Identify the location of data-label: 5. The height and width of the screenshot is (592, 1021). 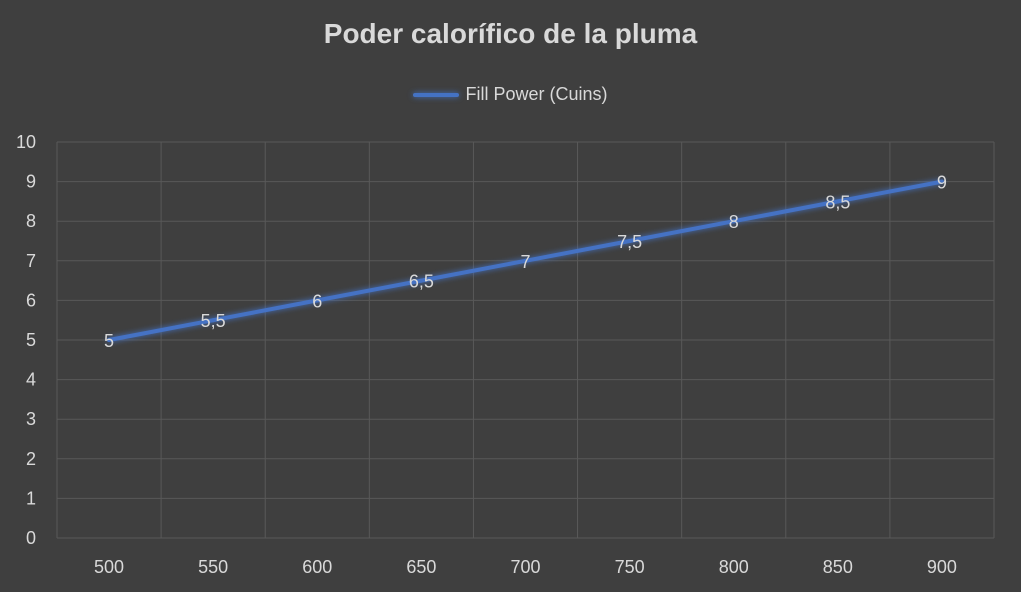
(109, 341).